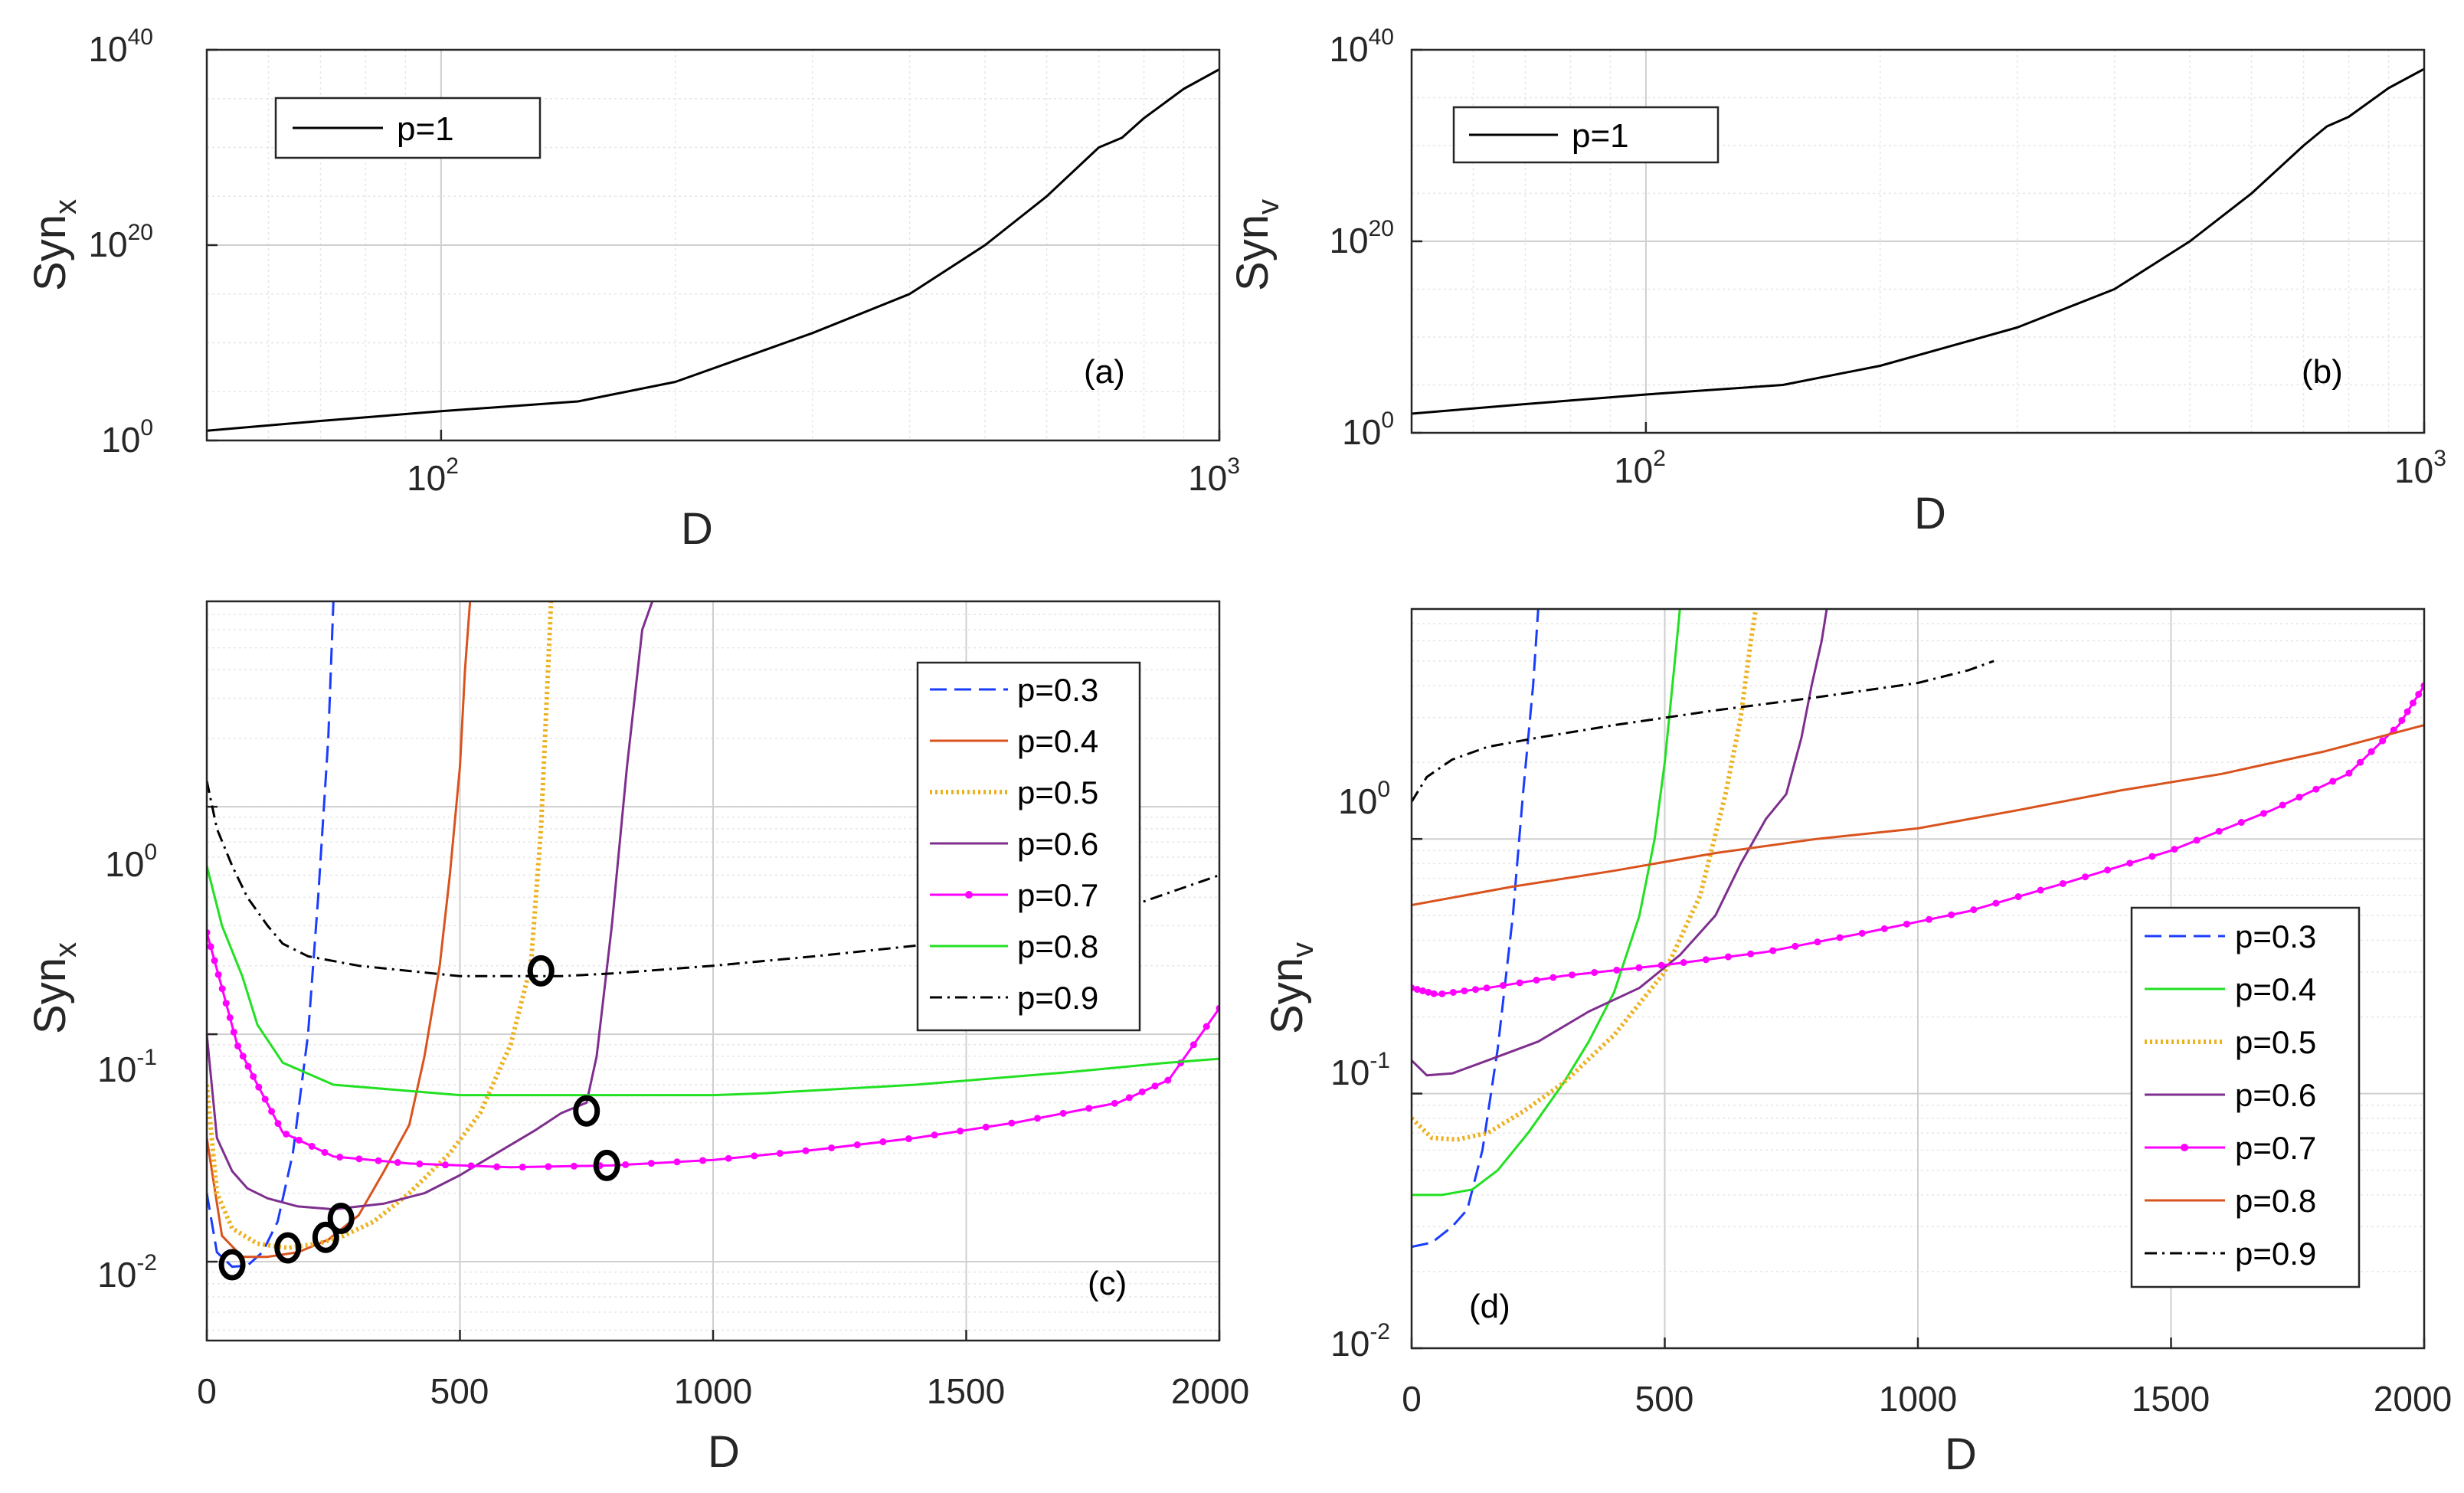 Image resolution: width=2464 pixels, height=1493 pixels. I want to click on series-line-p=0.9, so click(1703, 731).